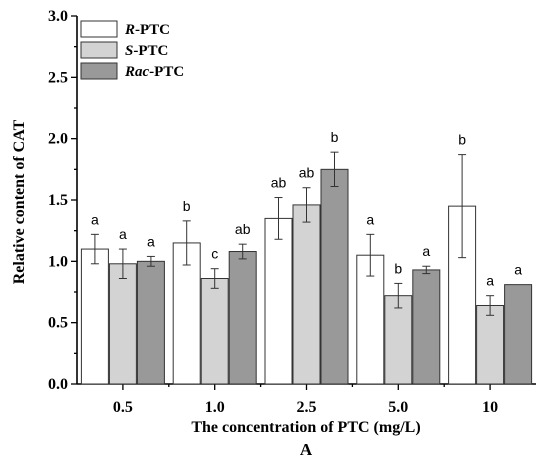 Image resolution: width=550 pixels, height=464 pixels. I want to click on x-tick-label: 0.5, so click(123, 407).